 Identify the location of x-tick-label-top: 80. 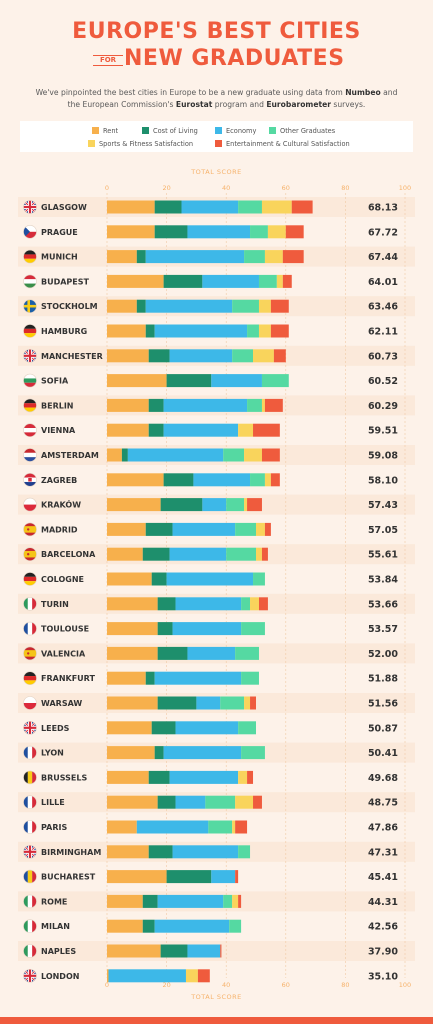
(345, 188).